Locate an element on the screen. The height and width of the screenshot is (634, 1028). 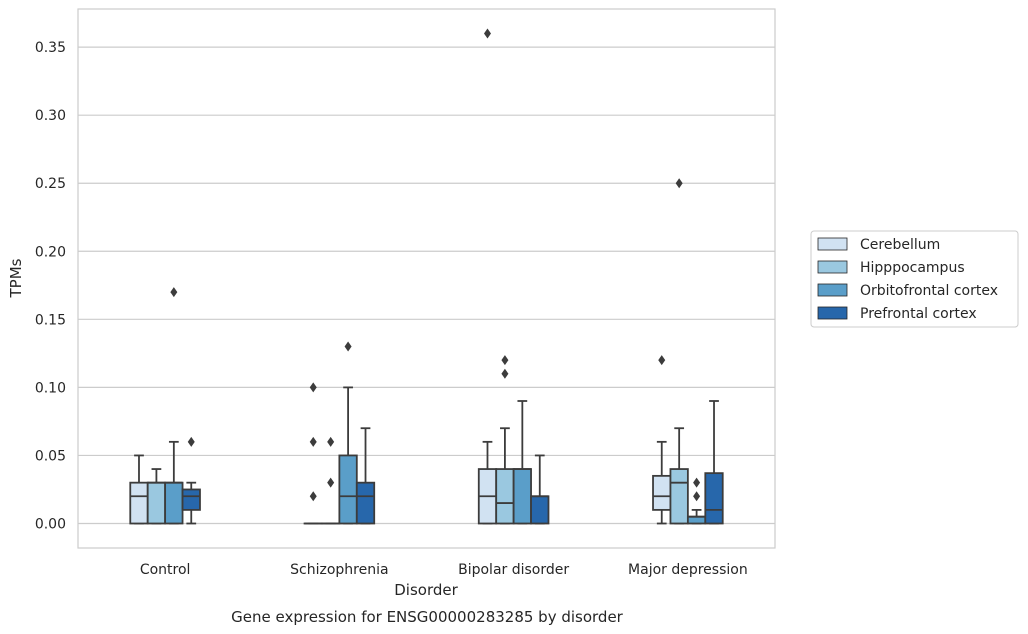
legend-label: Orbitofrontal cortex is located at coordinates (929, 291).